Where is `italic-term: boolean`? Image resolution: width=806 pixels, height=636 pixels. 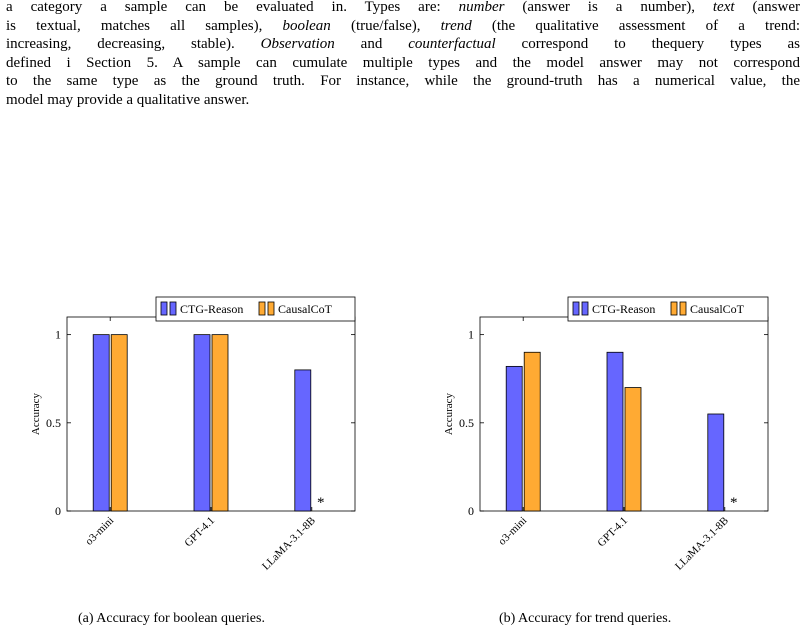 italic-term: boolean is located at coordinates (306, 25).